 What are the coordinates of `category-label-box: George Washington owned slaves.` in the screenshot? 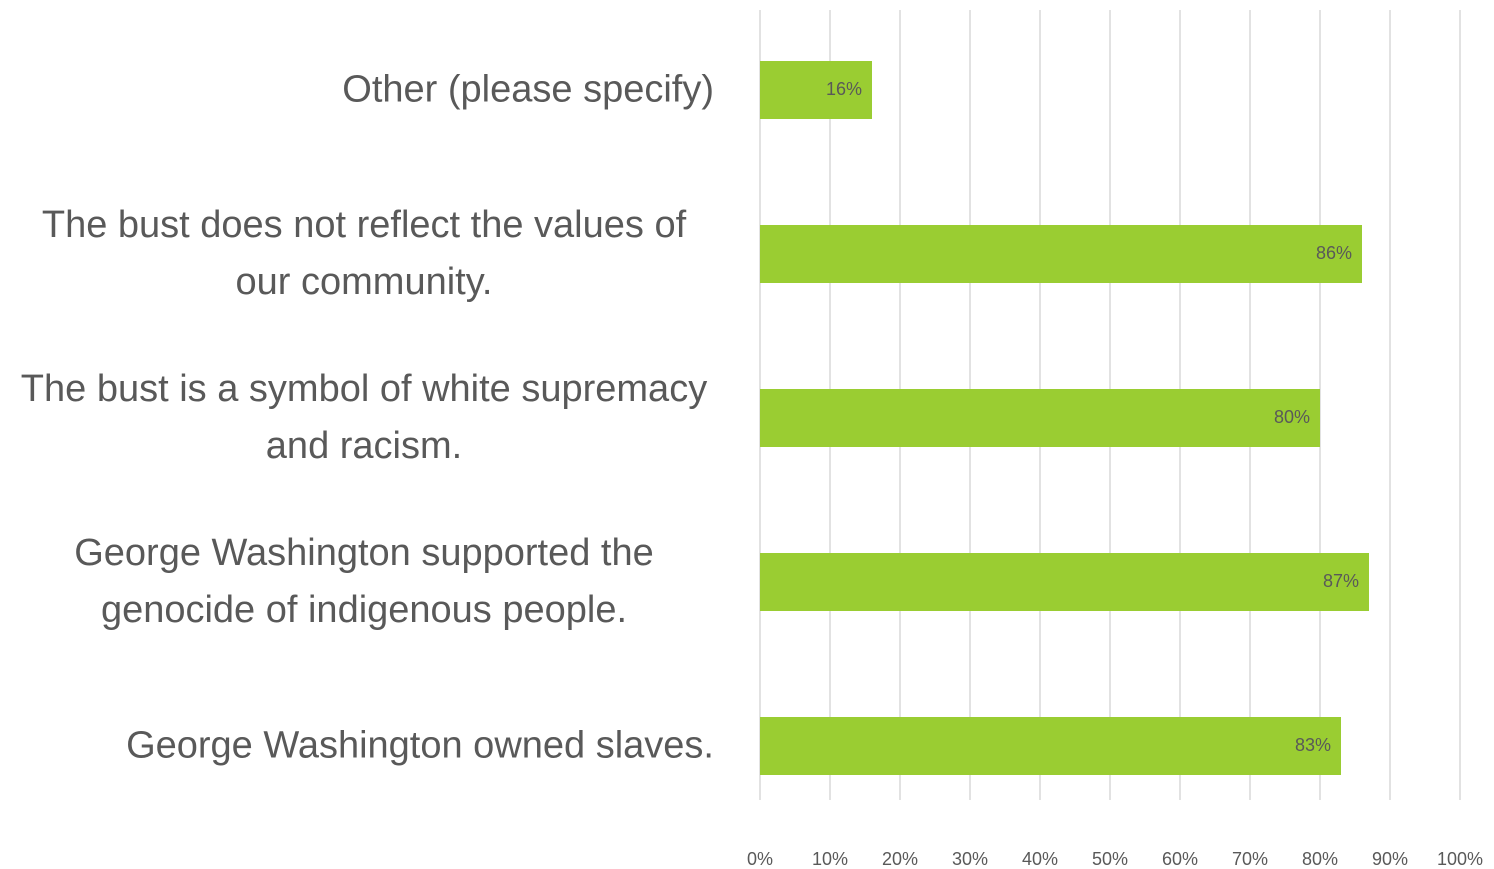 It's located at (364, 746).